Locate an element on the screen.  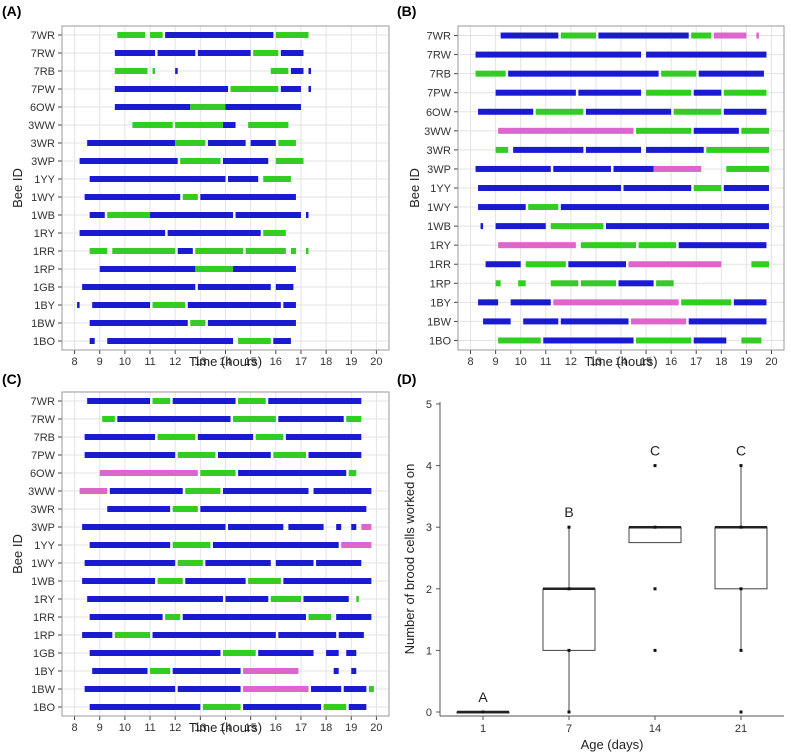
x-tick-label: 10 is located at coordinates (125, 362).